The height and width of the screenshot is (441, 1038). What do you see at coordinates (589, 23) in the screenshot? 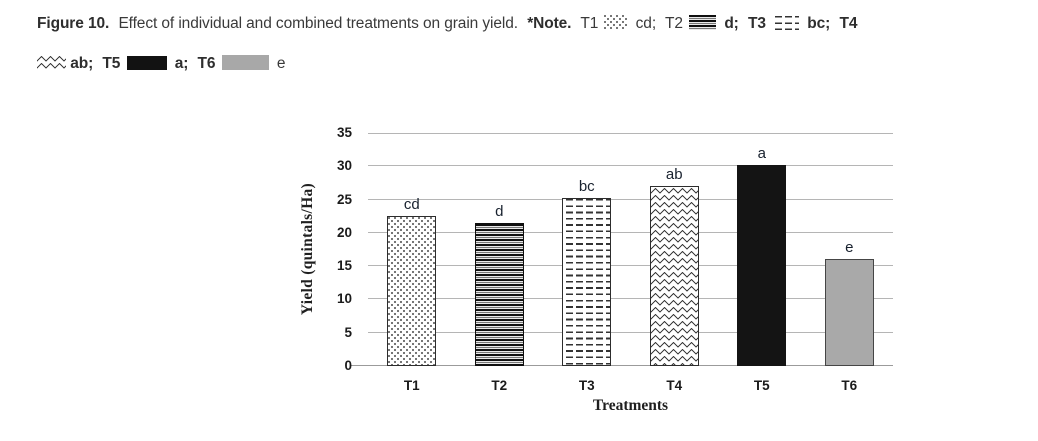
I see `note-t1-label: T1` at bounding box center [589, 23].